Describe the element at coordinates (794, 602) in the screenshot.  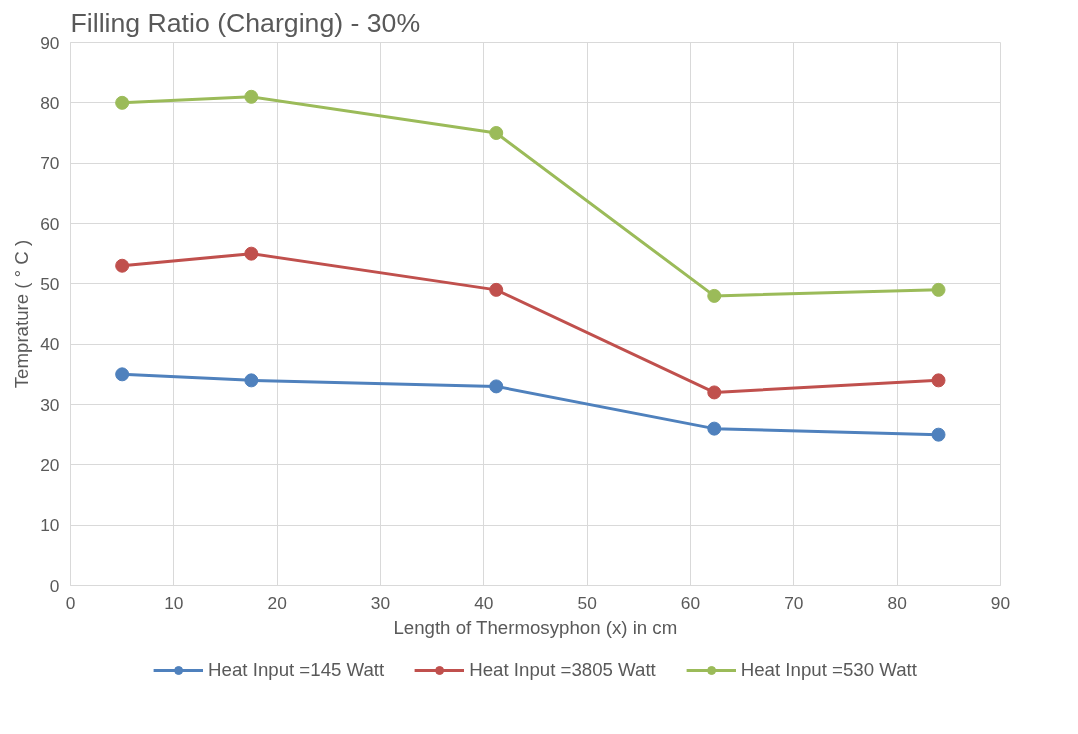
I see `x-tick-label: 70` at that location.